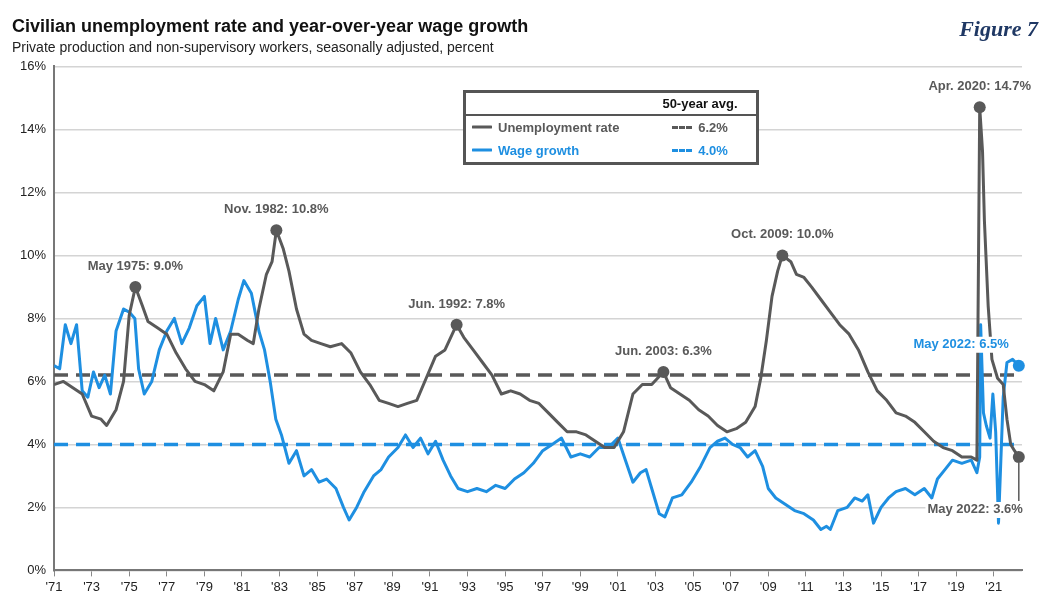  What do you see at coordinates (881, 586) in the screenshot?
I see `x-tick-label: '15` at bounding box center [881, 586].